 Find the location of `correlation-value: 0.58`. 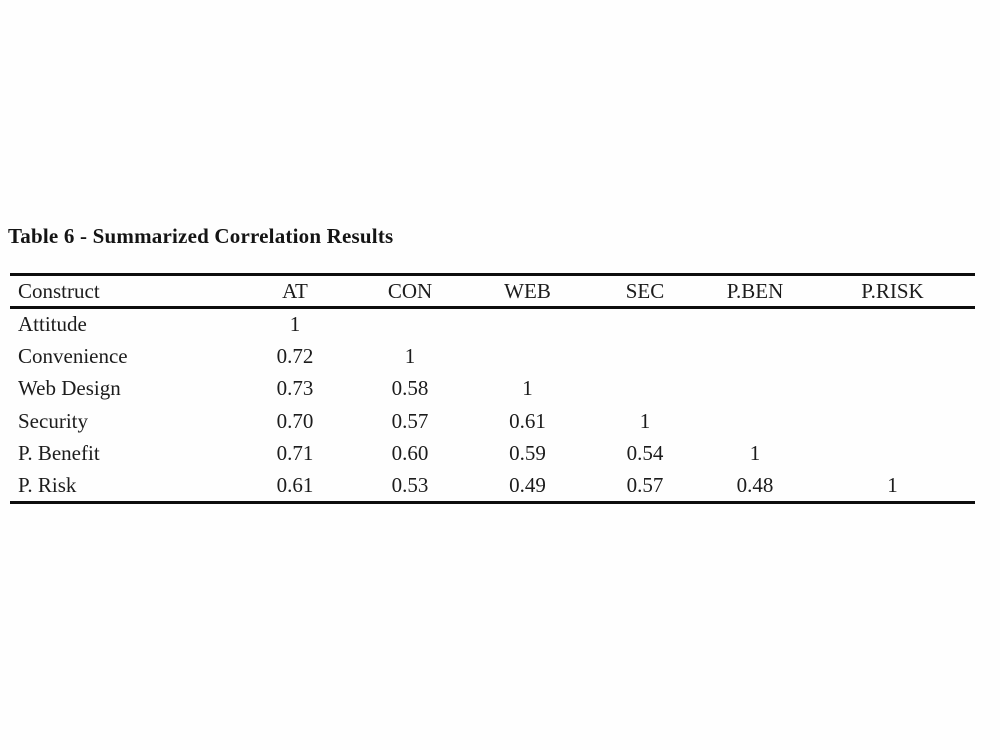

correlation-value: 0.58 is located at coordinates (410, 388).